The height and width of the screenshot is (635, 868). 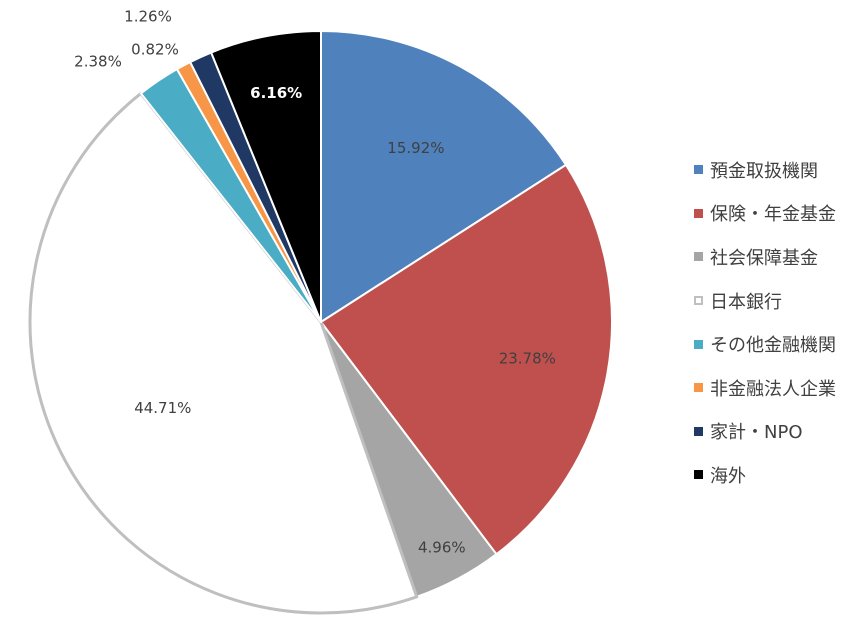 What do you see at coordinates (773, 215) in the screenshot?
I see `legend-label-insurance-pension: 保険・年金基金` at bounding box center [773, 215].